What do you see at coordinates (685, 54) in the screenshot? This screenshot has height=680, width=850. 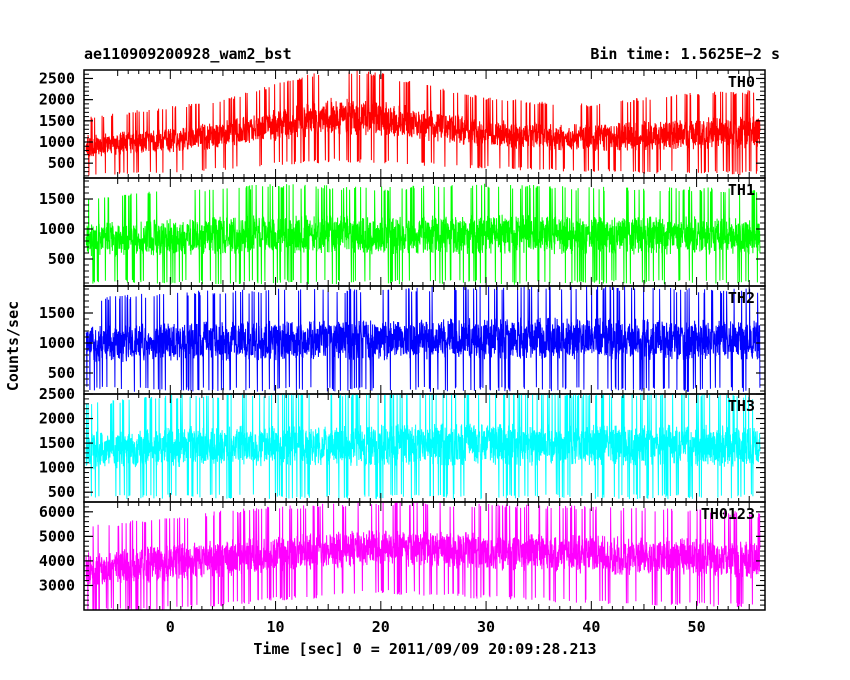 I see `bin-time-label: Bin time: 1.5625E−2 s` at bounding box center [685, 54].